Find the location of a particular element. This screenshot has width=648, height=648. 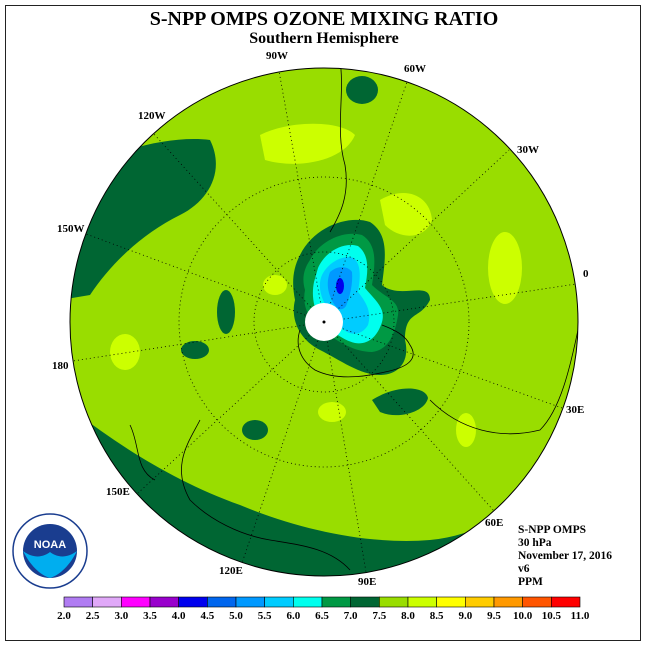

lon-label-120w: 120W is located at coordinates (152, 116).